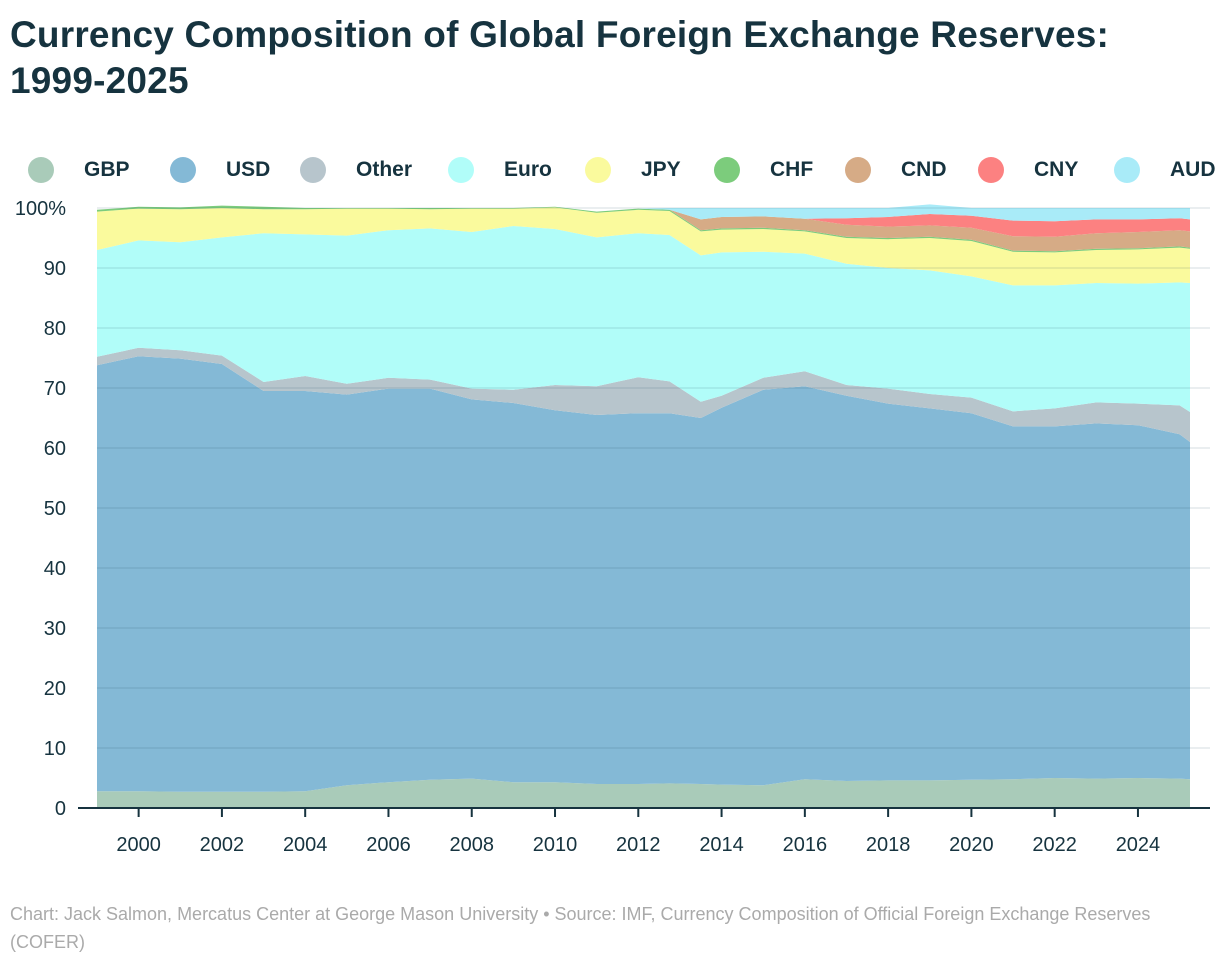 This screenshot has width=1220, height=966. Describe the element at coordinates (55, 509) in the screenshot. I see `y-tick-label: 50` at that location.